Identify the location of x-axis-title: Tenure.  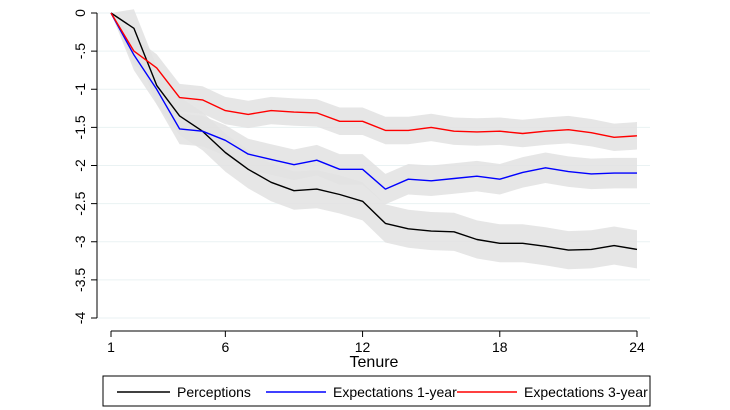
(374, 362).